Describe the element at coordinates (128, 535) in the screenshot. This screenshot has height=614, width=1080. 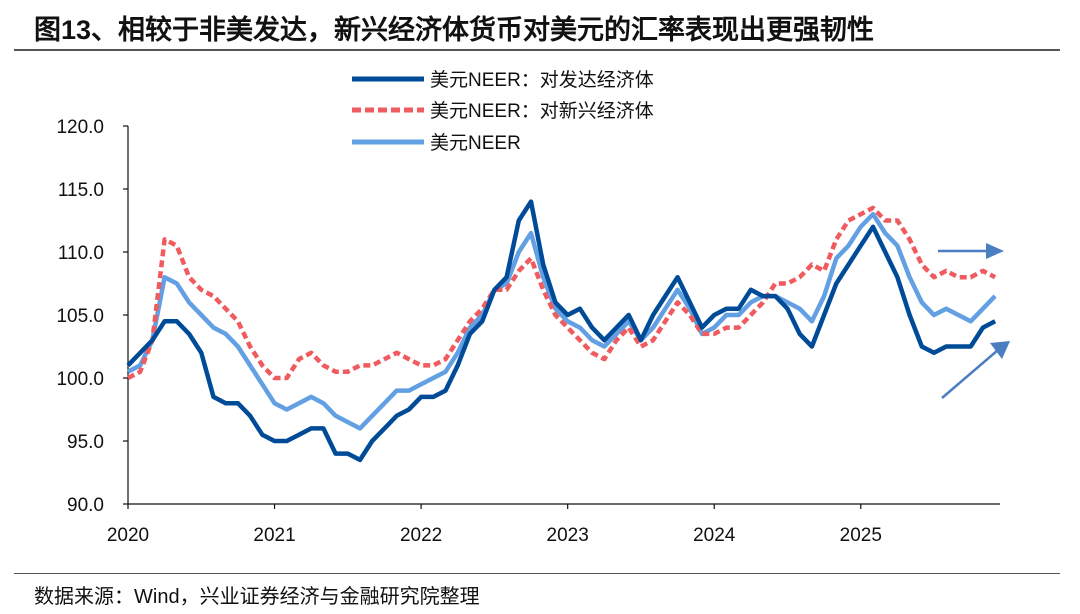
I see `x-tick-label: 2020` at that location.